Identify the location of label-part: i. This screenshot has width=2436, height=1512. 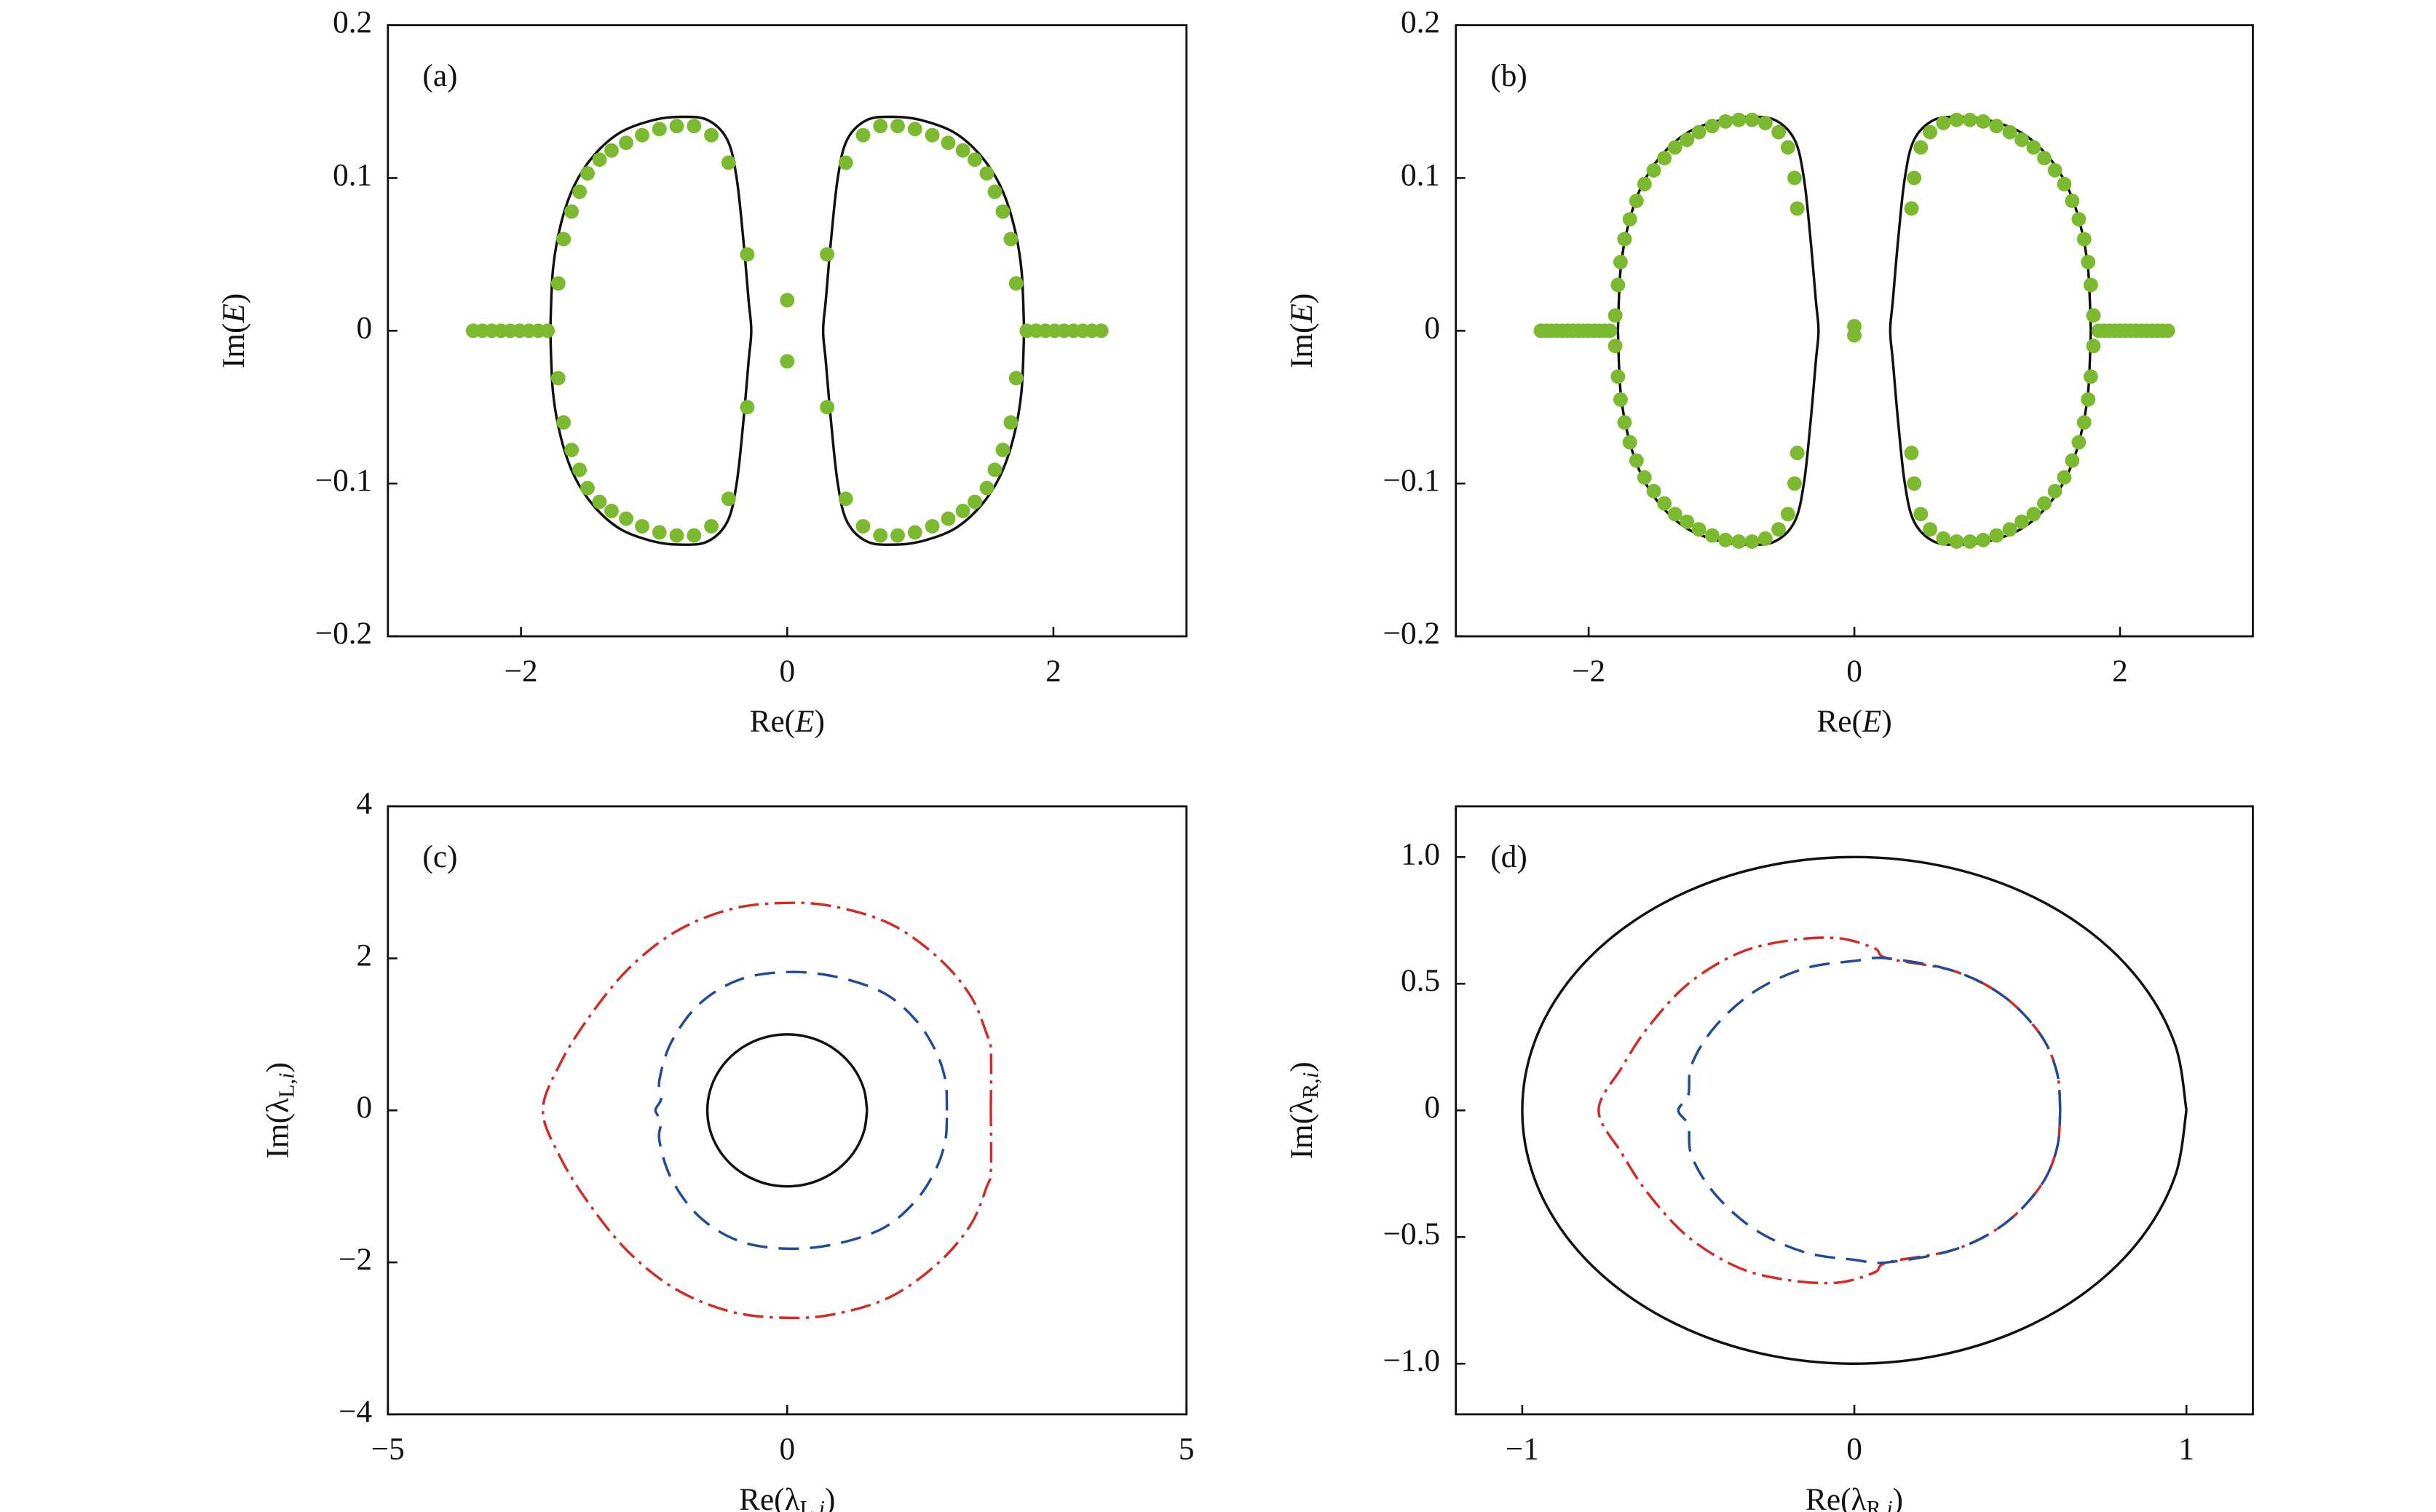
(822, 1504).